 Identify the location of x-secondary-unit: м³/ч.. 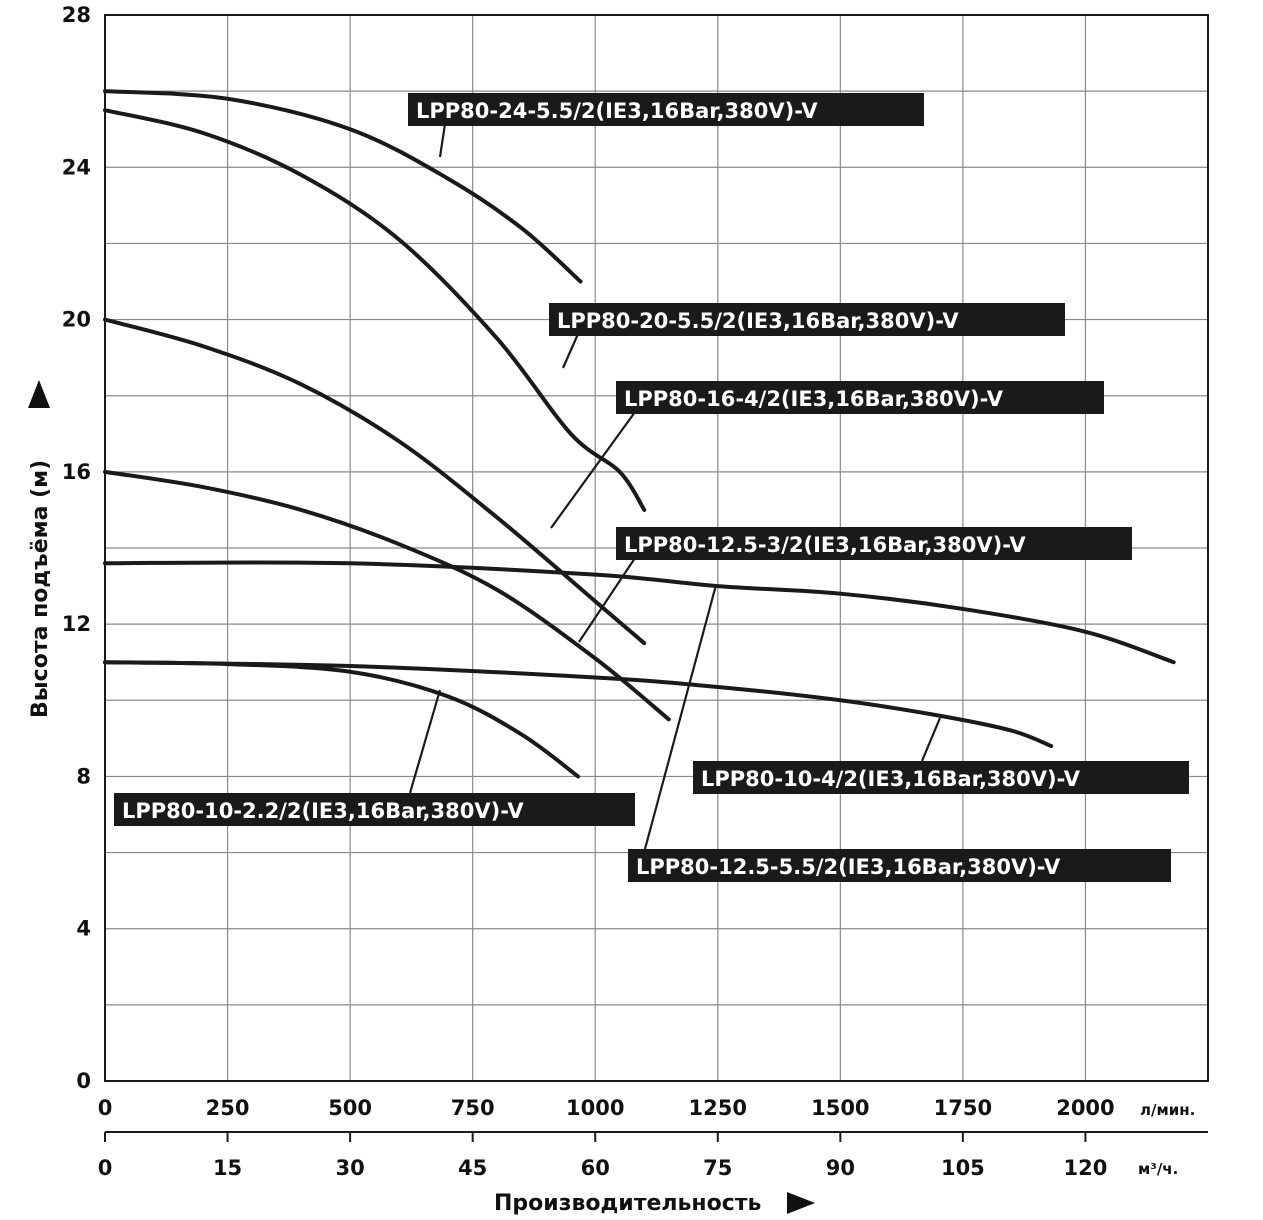
(1158, 1169).